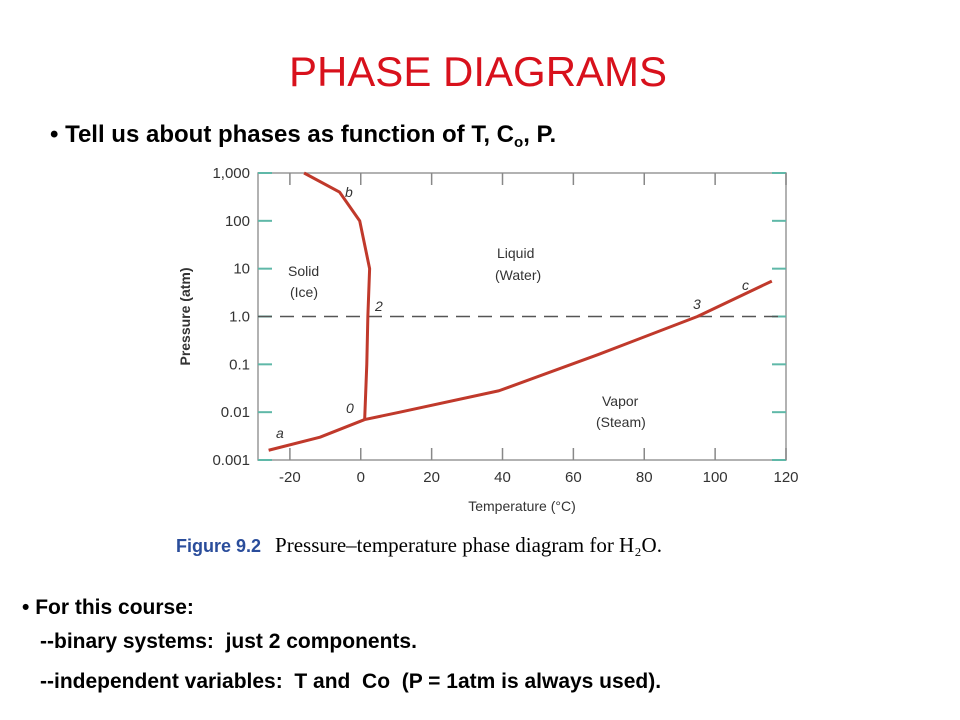 The height and width of the screenshot is (720, 960). I want to click on annotation: (Steam), so click(621, 422).